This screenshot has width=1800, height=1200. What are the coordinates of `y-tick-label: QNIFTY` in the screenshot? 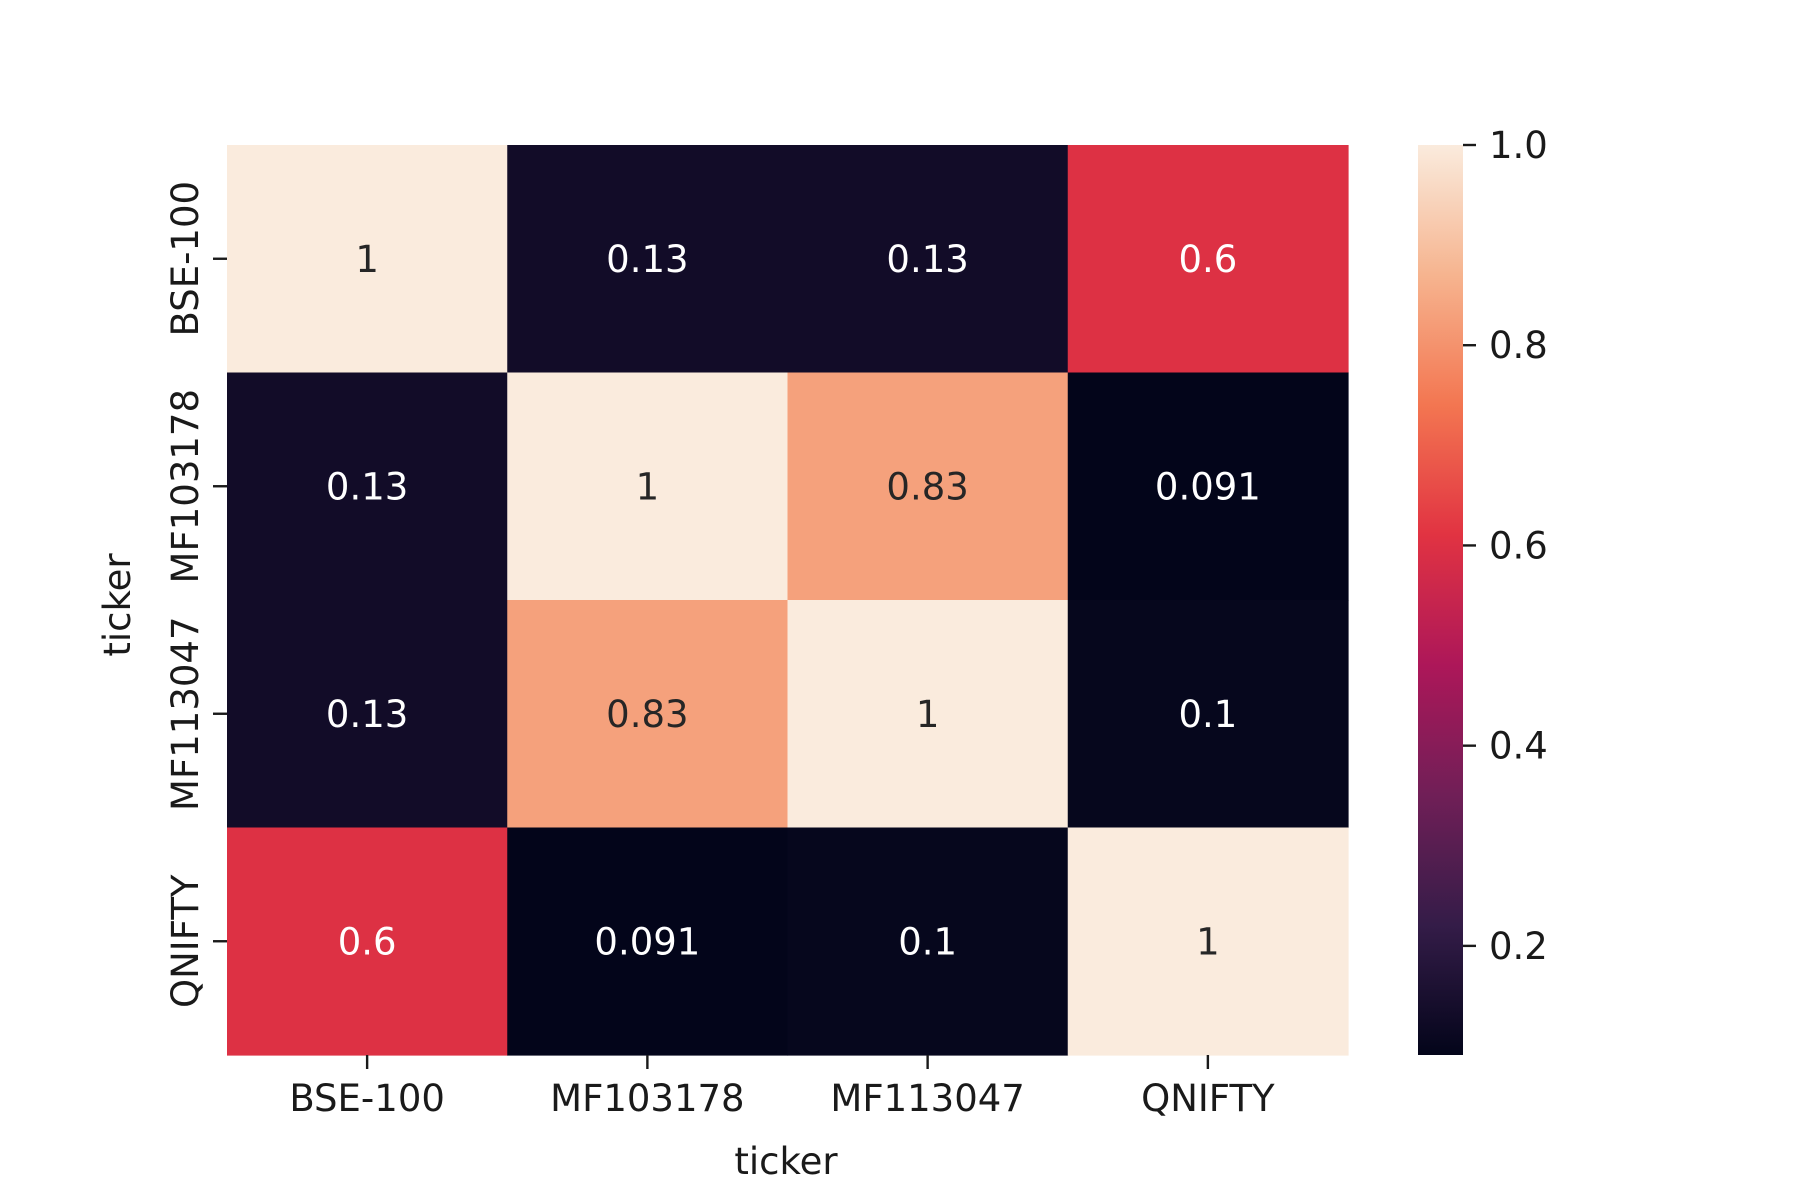 It's located at (185, 941).